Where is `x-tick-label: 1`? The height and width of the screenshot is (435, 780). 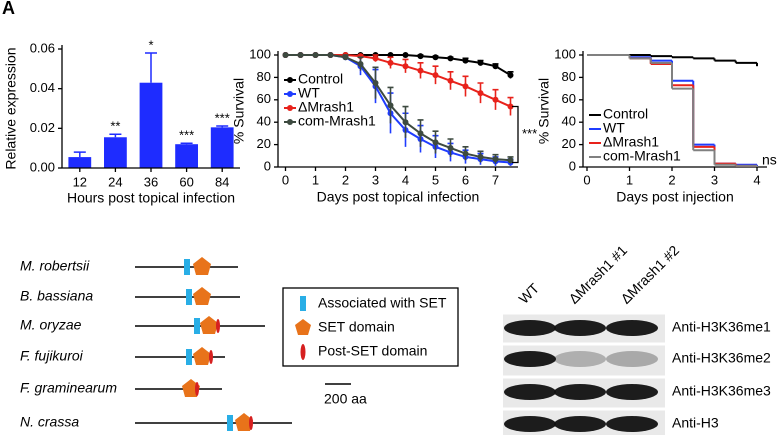
x-tick-label: 1 is located at coordinates (629, 179).